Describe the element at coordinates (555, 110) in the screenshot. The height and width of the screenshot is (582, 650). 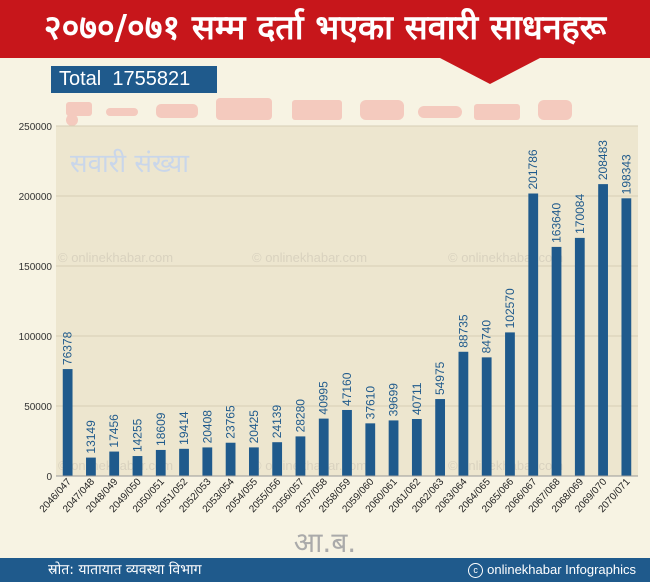
I see `auto-rickshaw-icon` at that location.